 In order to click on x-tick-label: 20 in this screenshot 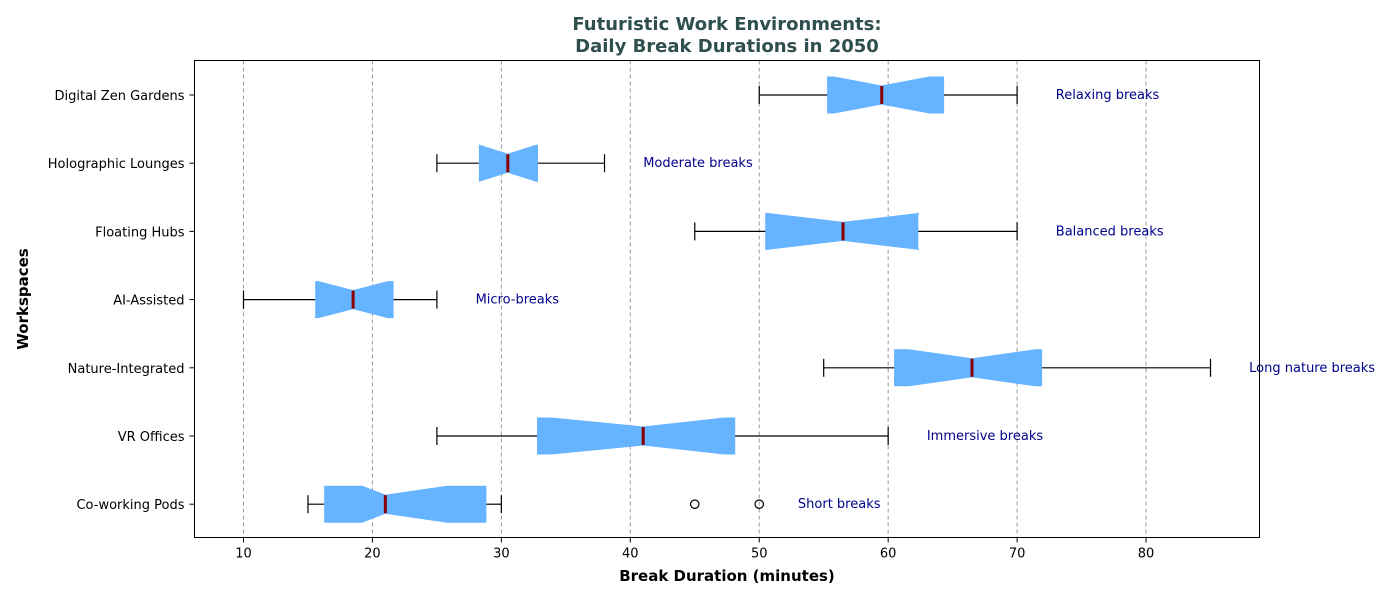, I will do `click(372, 554)`.